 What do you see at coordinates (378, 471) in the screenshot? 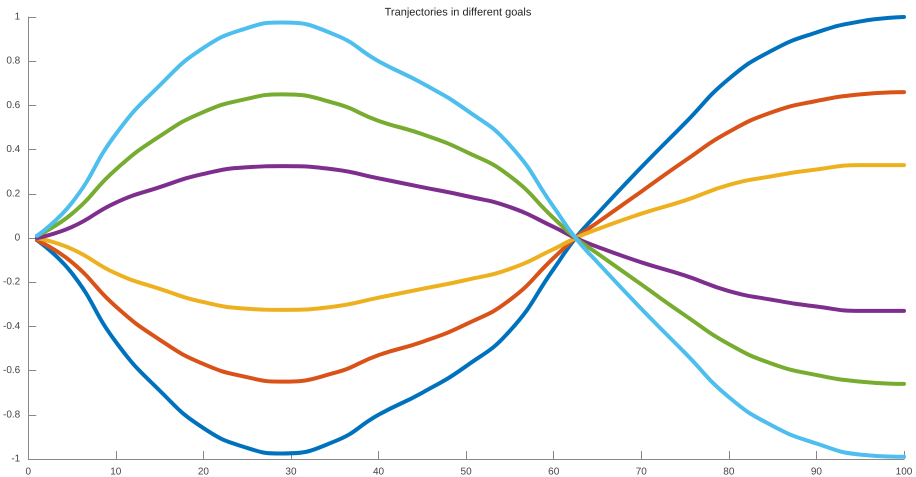
I see `x-tick-label: 40` at bounding box center [378, 471].